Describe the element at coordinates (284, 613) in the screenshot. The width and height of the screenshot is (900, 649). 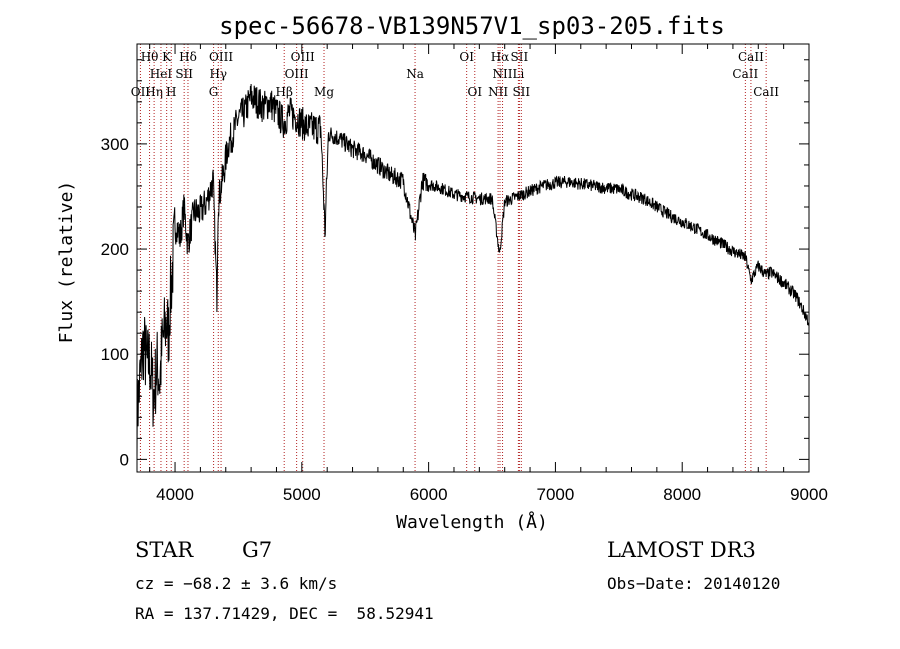
I see `coordinates-text: RA = 137.71429, DEC = 58.52941` at that location.